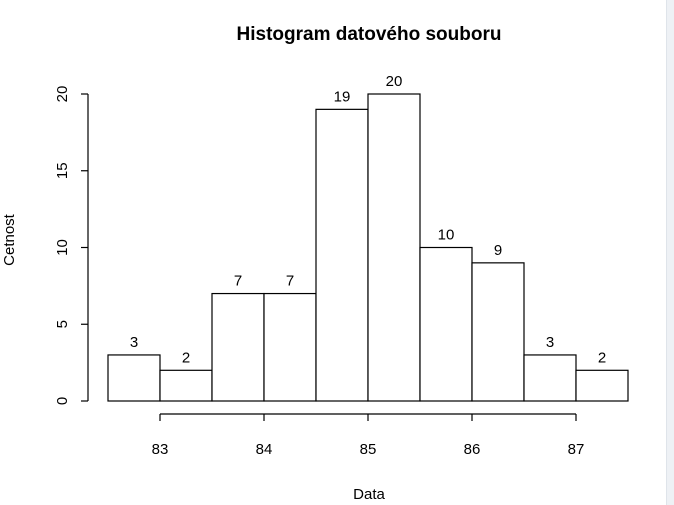 Image resolution: width=674 pixels, height=505 pixels. I want to click on x-tick-label: 87, so click(576, 449).